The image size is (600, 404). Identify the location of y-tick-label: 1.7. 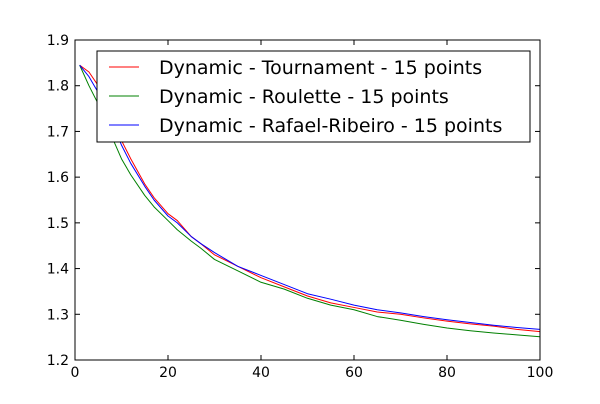
(58, 132).